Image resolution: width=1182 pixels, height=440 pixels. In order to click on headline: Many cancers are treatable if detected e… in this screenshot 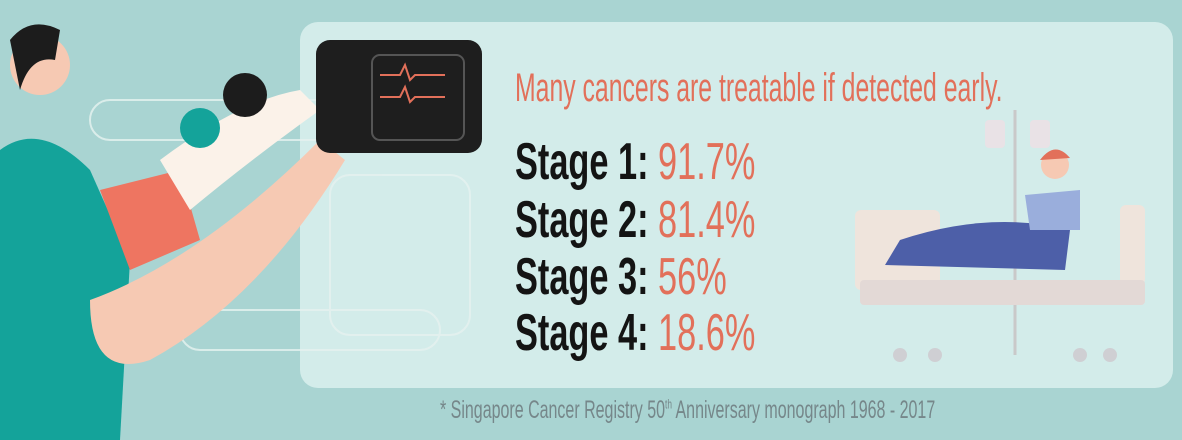, I will do `click(759, 88)`.